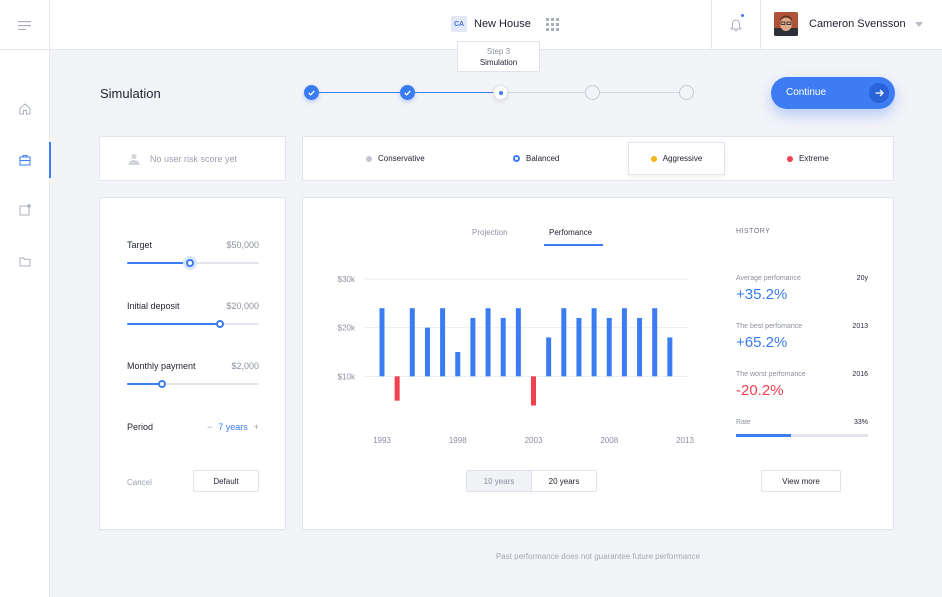 This screenshot has height=597, width=942. I want to click on tab-projection: Projection, so click(490, 232).